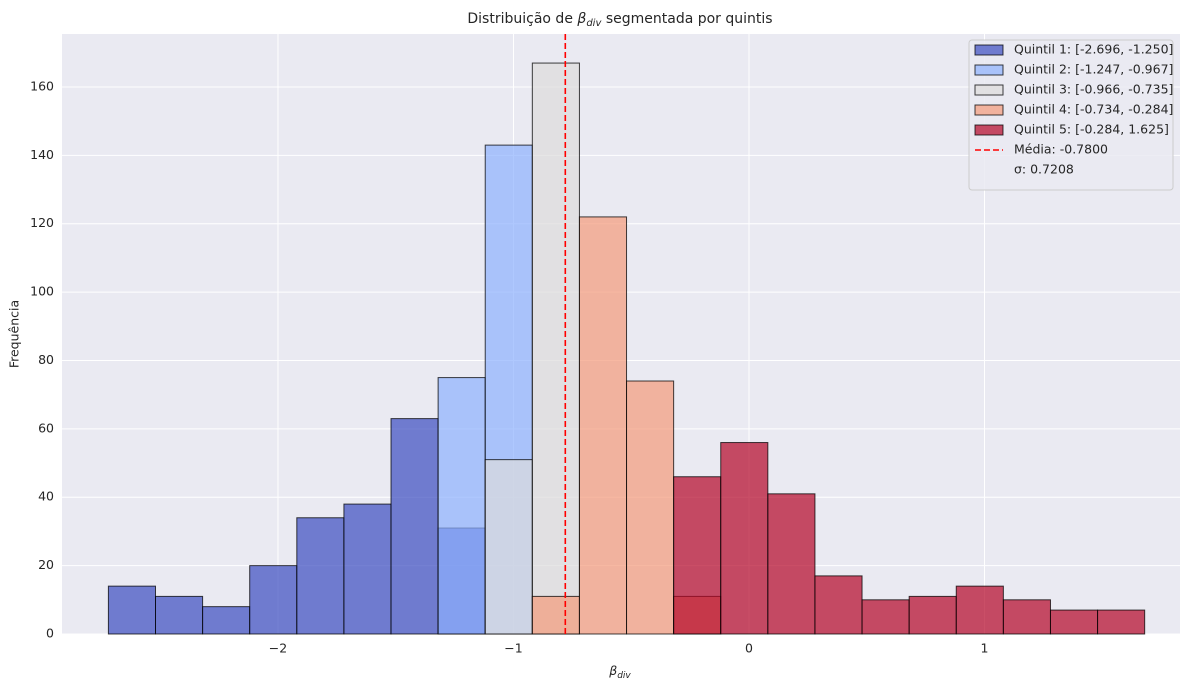 The width and height of the screenshot is (1189, 690). Describe the element at coordinates (985, 648) in the screenshot. I see `x-tick-label: 1` at that location.